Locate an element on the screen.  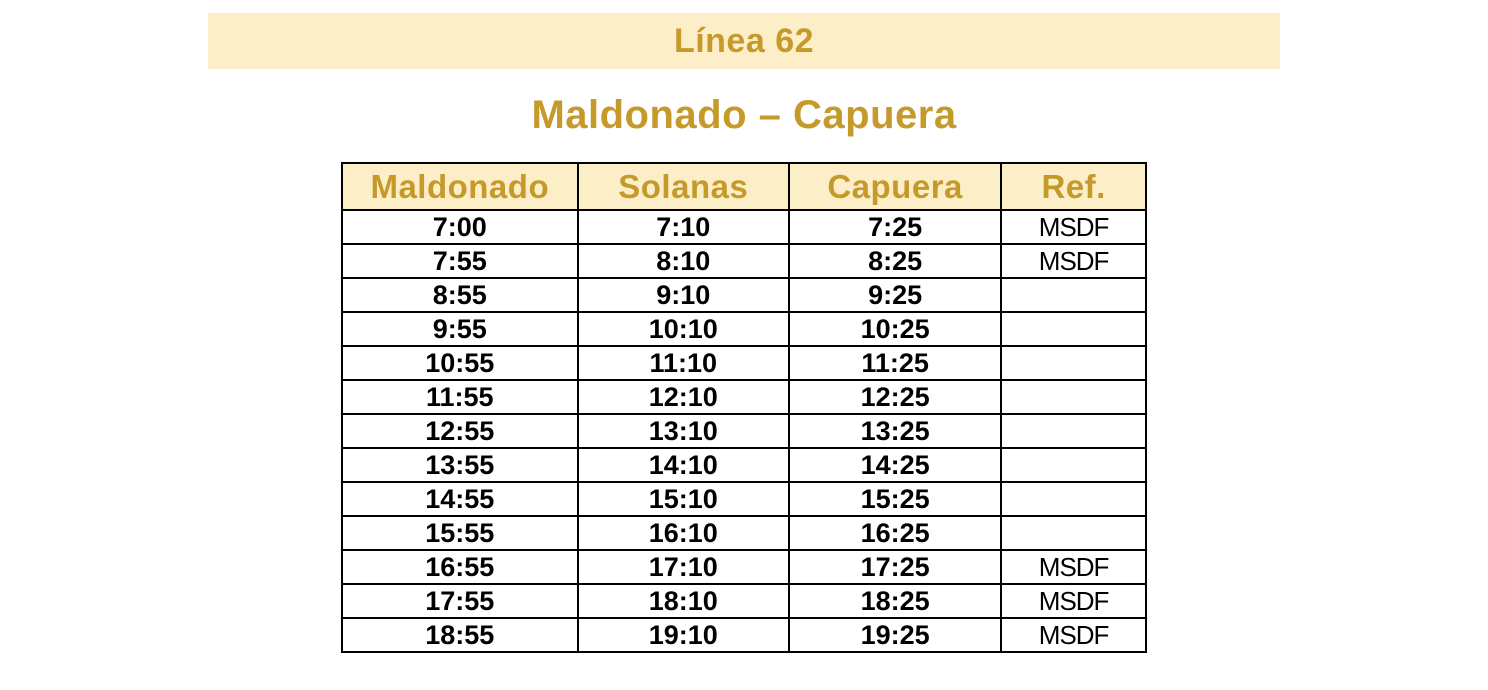
time-cell: 11:10 is located at coordinates (683, 363).